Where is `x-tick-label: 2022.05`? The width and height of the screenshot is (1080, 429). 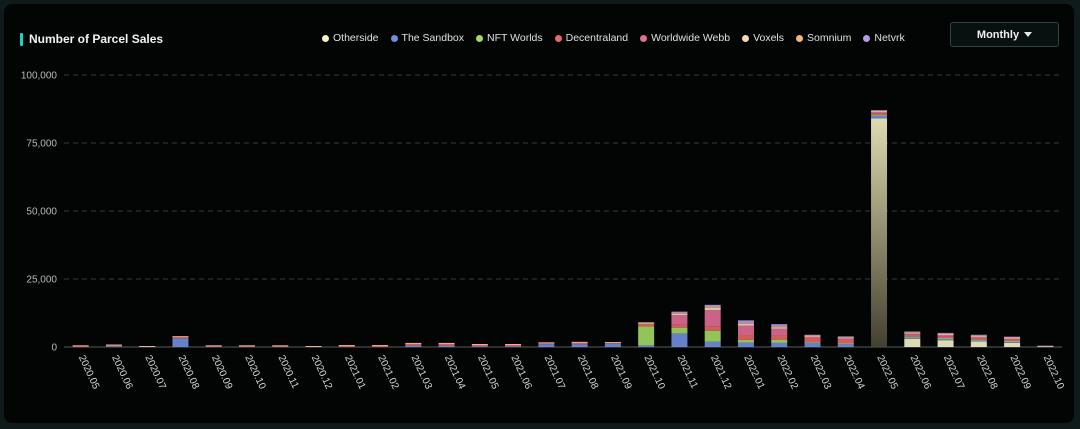 x-tick-label: 2022.05 is located at coordinates (886, 373).